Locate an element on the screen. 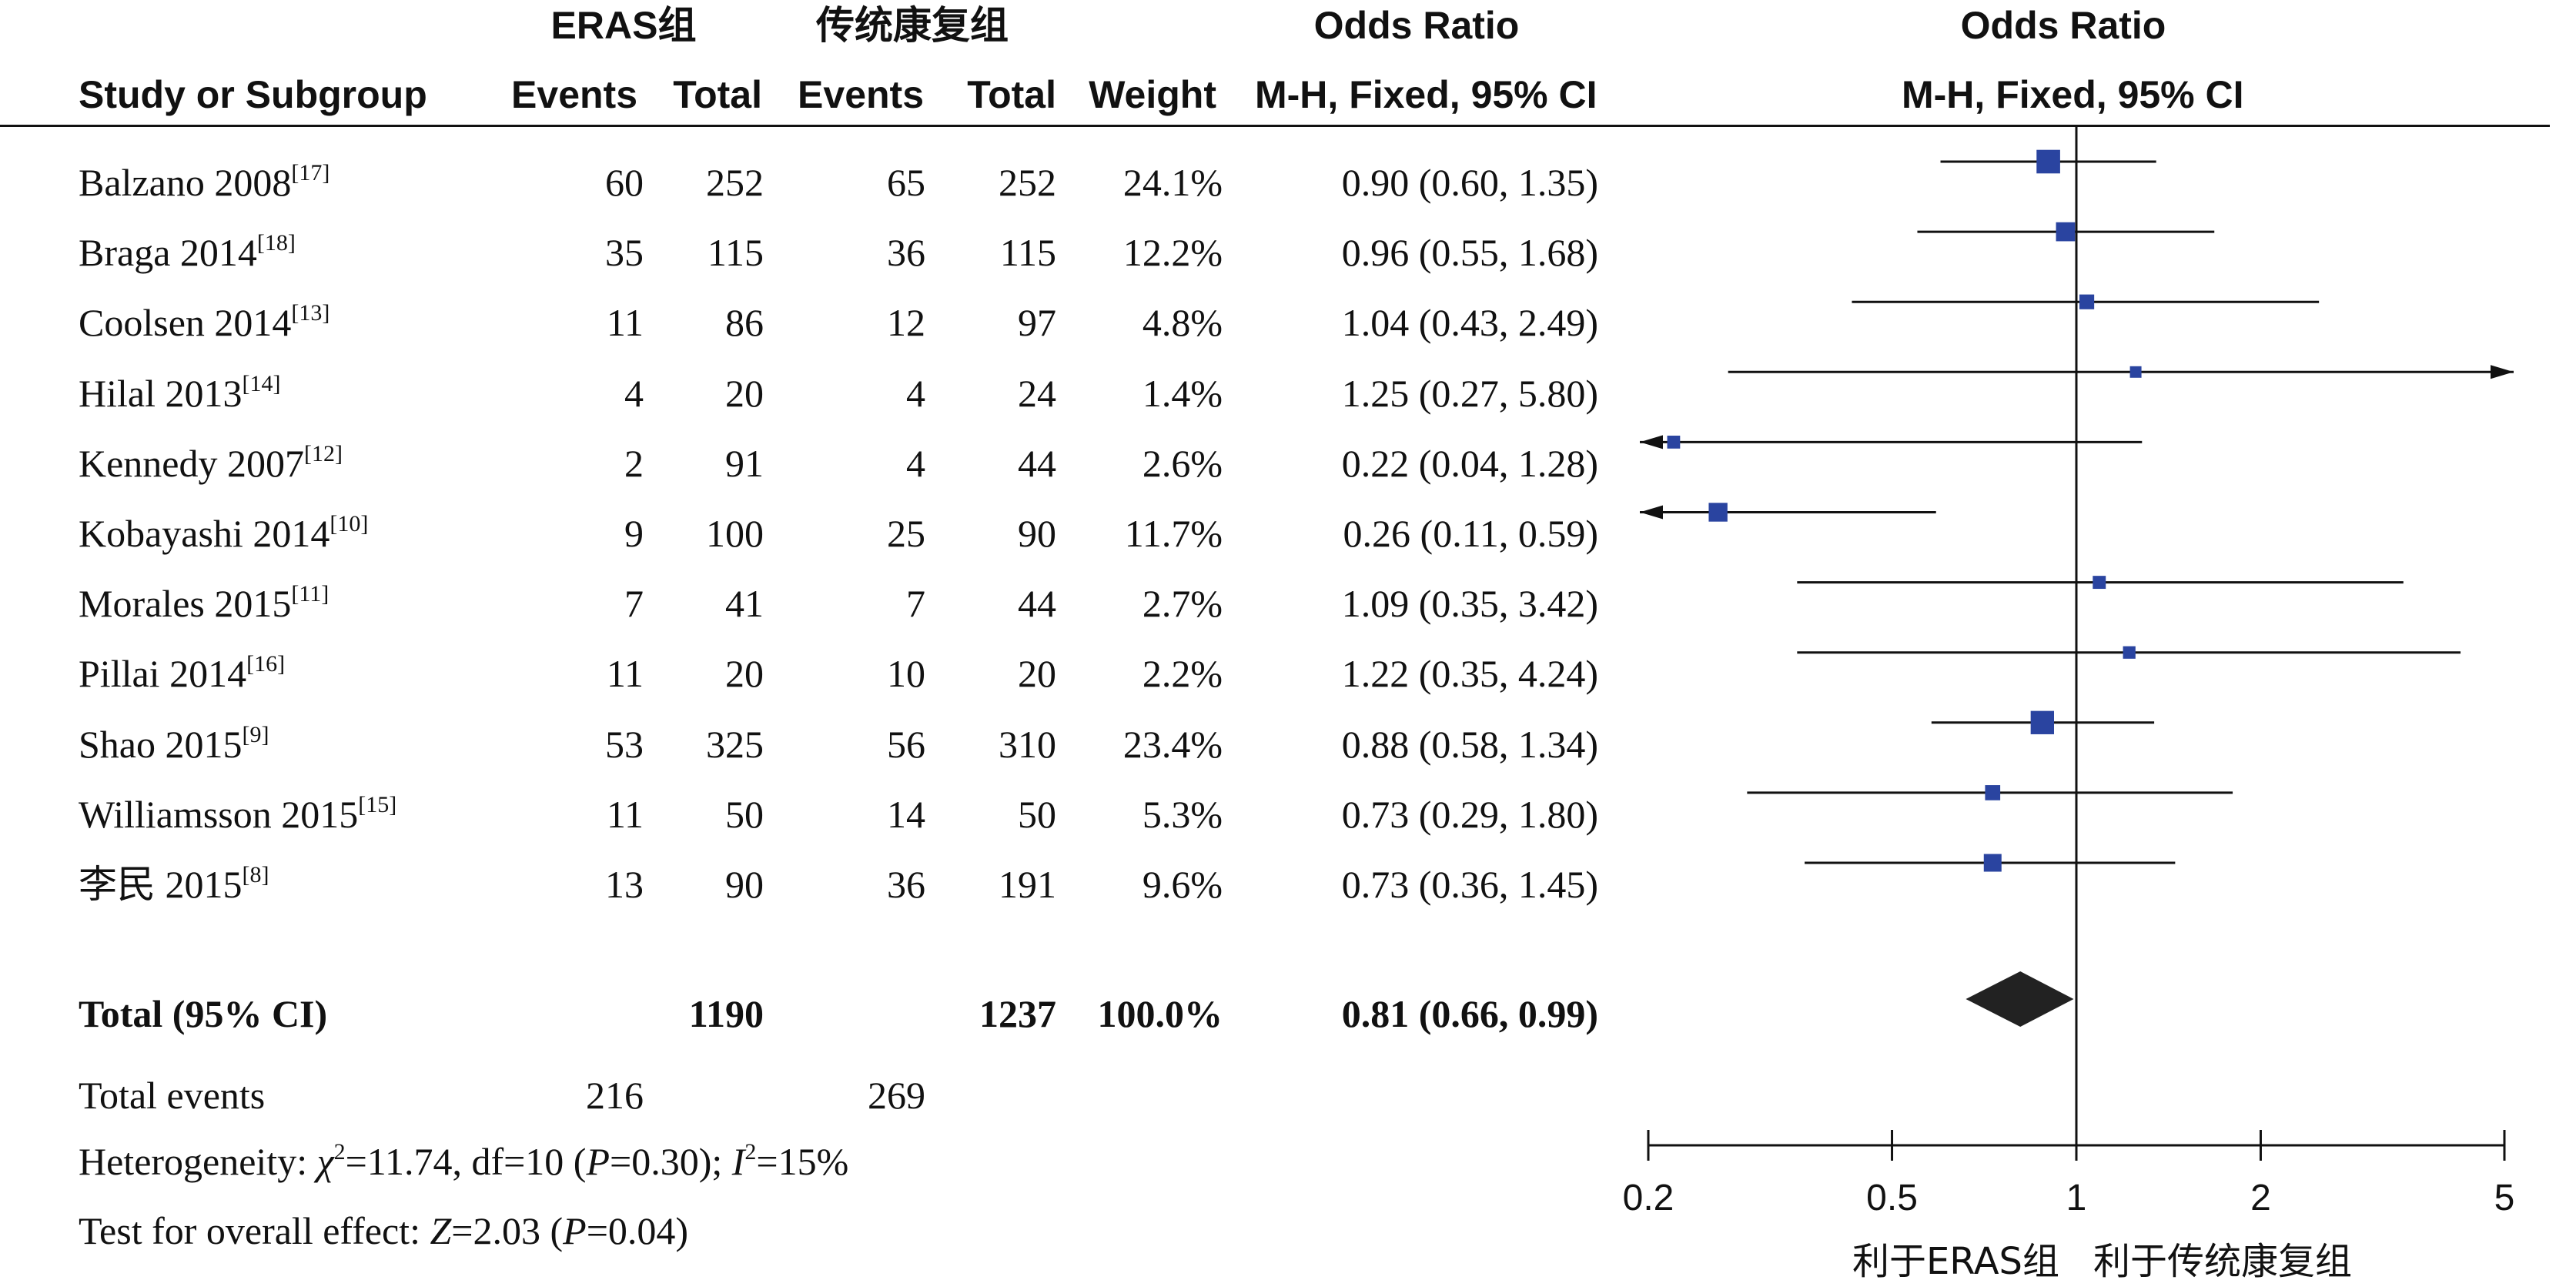 The width and height of the screenshot is (2576, 1280). study-name: Pillai 2014[16] is located at coordinates (182, 672).